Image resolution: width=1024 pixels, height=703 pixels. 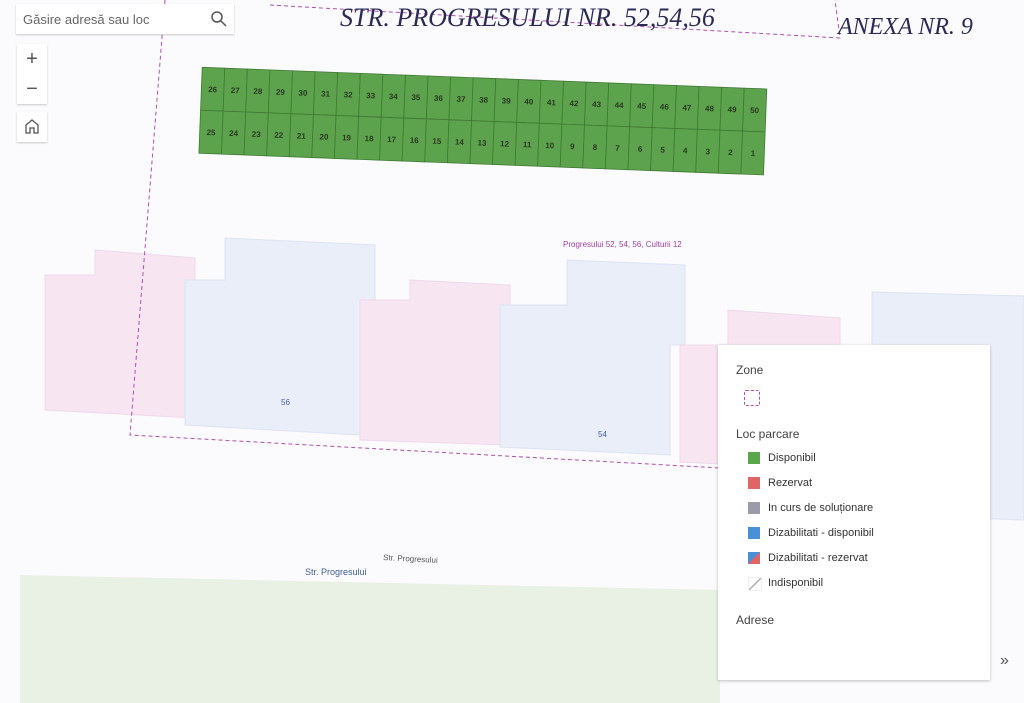 I want to click on legend-item: Dizabilitati - rezervat, so click(x=818, y=558).